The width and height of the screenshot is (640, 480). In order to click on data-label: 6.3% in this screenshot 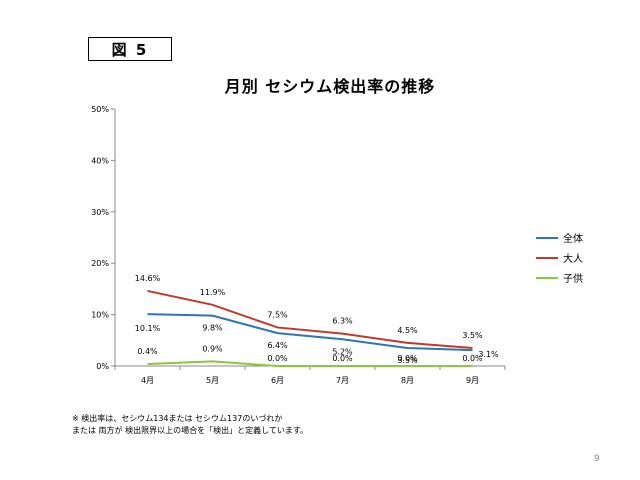, I will do `click(342, 321)`.